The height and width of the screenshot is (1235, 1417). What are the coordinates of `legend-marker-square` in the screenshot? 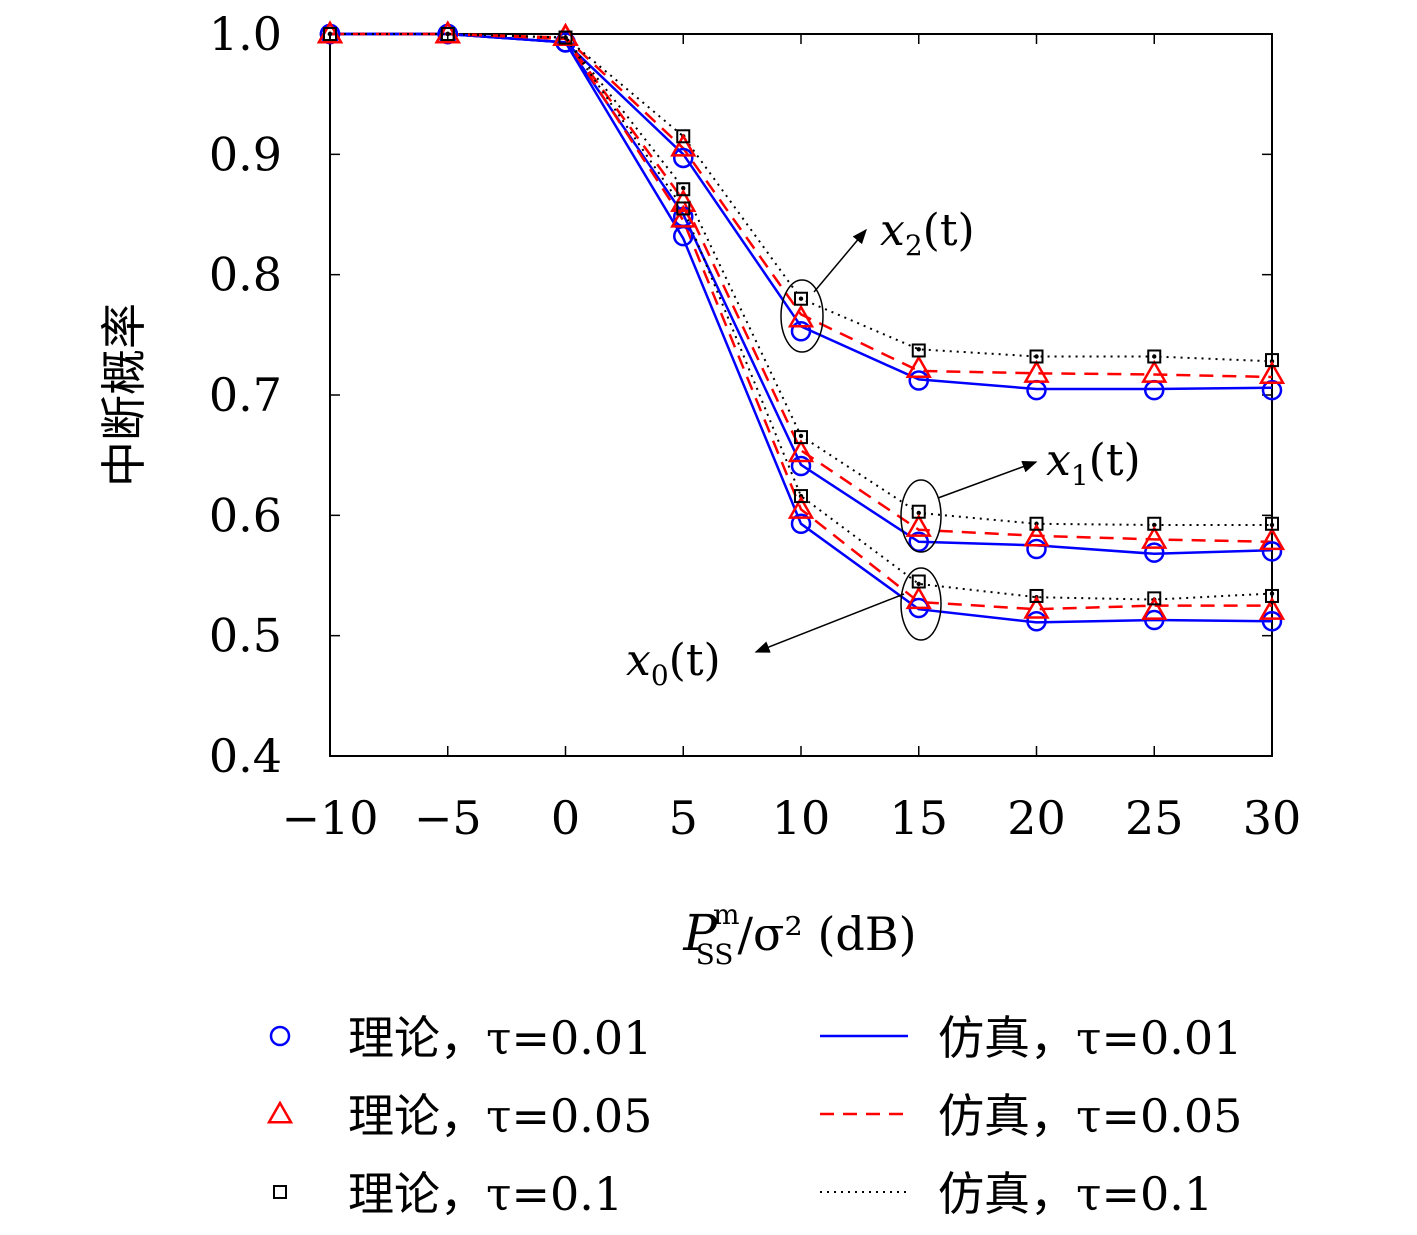 It's located at (280, 1192).